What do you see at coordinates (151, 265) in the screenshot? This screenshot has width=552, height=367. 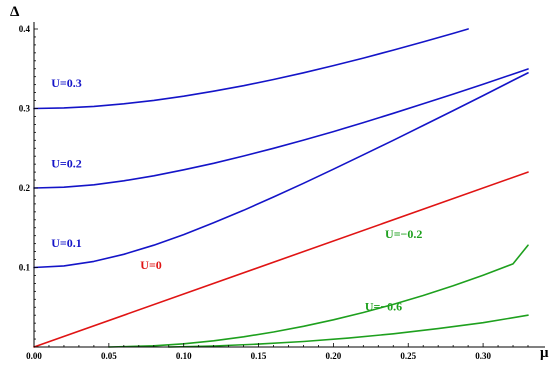 I see `series-label-3: U=0` at bounding box center [151, 265].